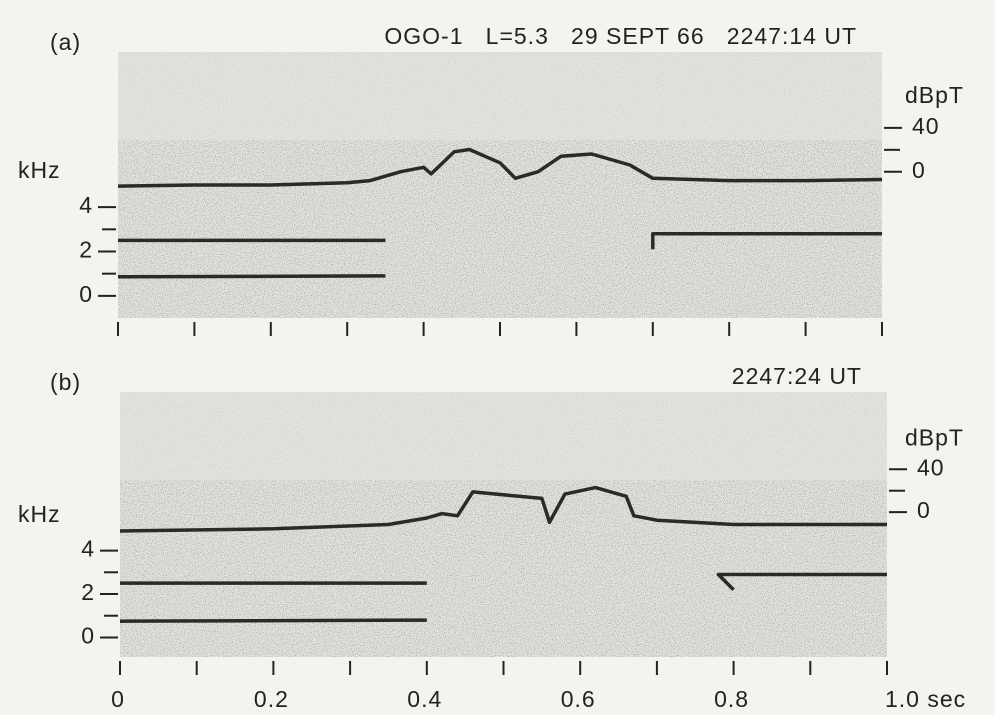 The width and height of the screenshot is (995, 715). I want to click on x-tick-label: 0.4, so click(424, 699).